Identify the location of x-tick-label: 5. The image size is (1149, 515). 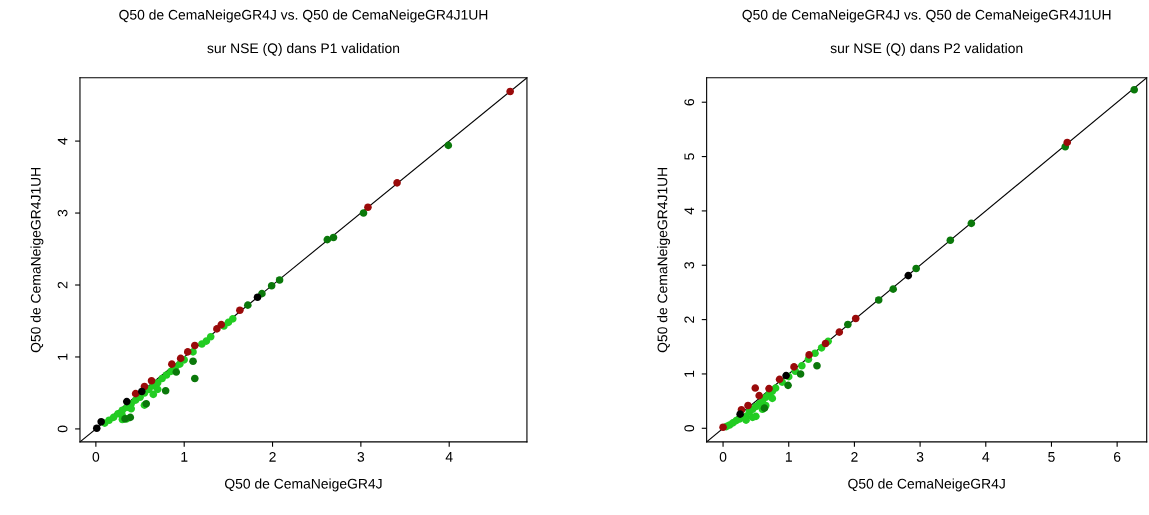
(1051, 457).